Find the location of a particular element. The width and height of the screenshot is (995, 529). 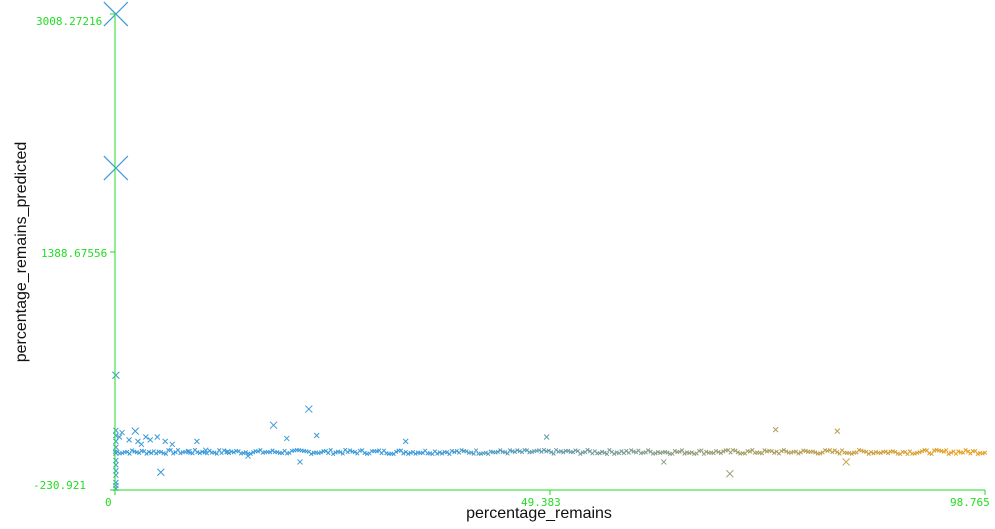

y-tick-label-top: 3008.27216 is located at coordinates (69, 21).